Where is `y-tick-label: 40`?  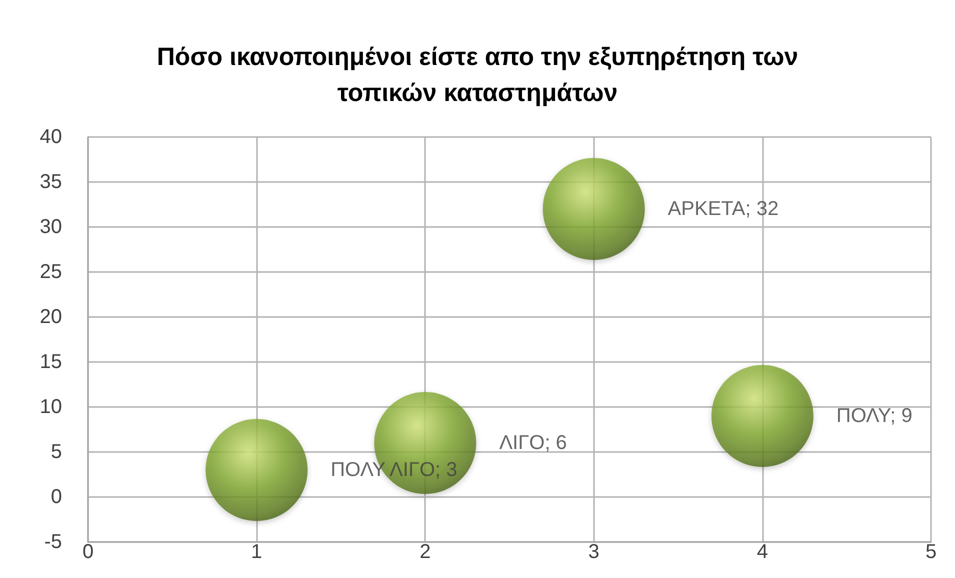 y-tick-label: 40 is located at coordinates (51, 137).